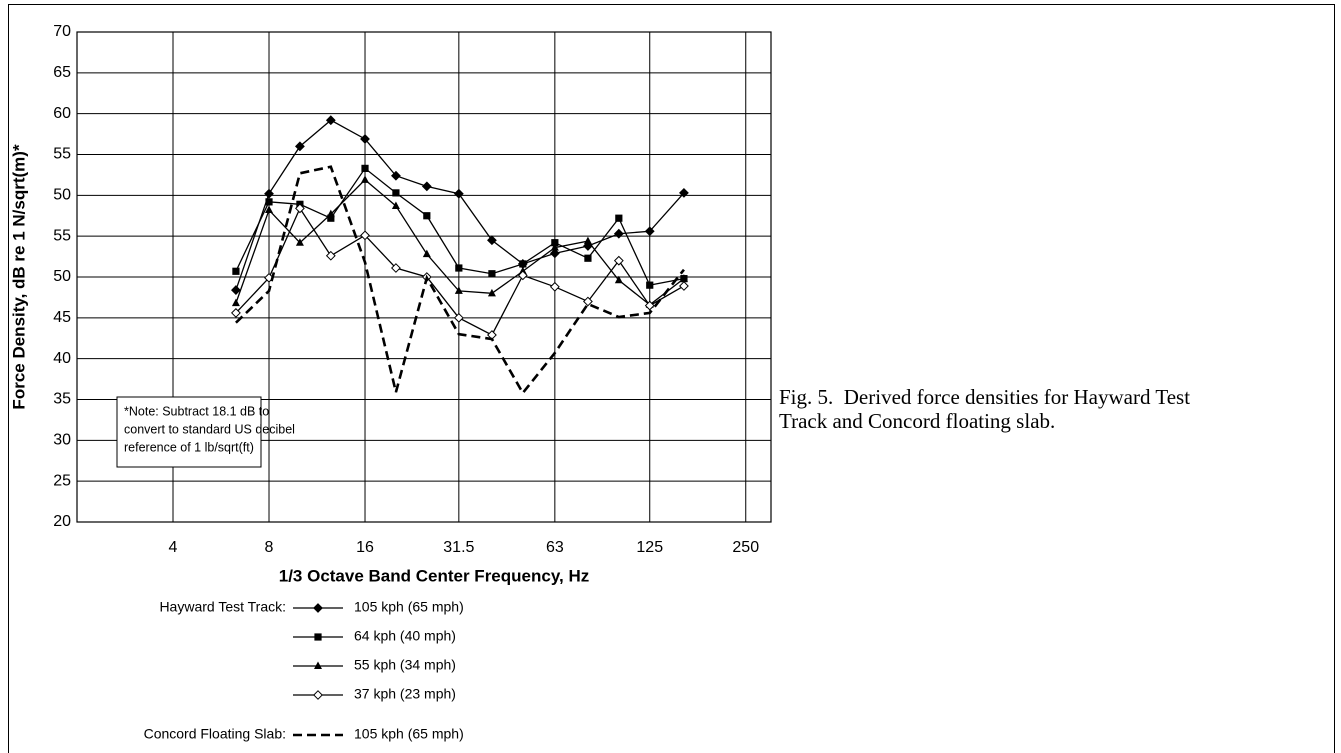 The width and height of the screenshot is (1341, 753). Describe the element at coordinates (62, 31) in the screenshot. I see `y-tick-label: 70` at that location.